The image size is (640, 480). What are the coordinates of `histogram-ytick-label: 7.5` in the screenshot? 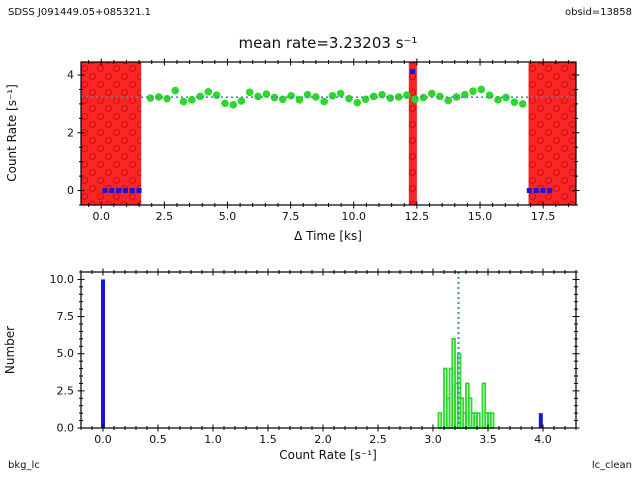 It's located at (66, 316).